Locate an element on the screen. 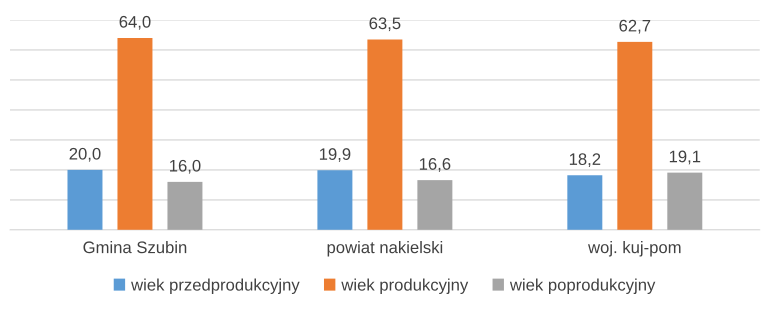 The width and height of the screenshot is (769, 327). data-label: 19,9 is located at coordinates (335, 155).